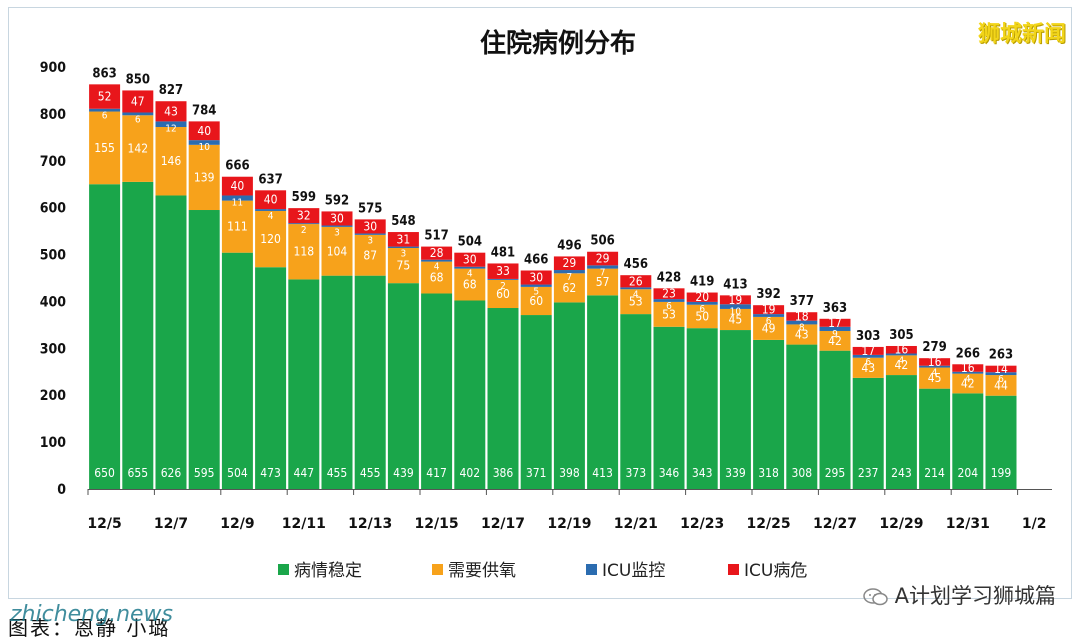 This screenshot has width=1080, height=642. What do you see at coordinates (802, 301) in the screenshot?
I see `total-label: 377` at bounding box center [802, 301].